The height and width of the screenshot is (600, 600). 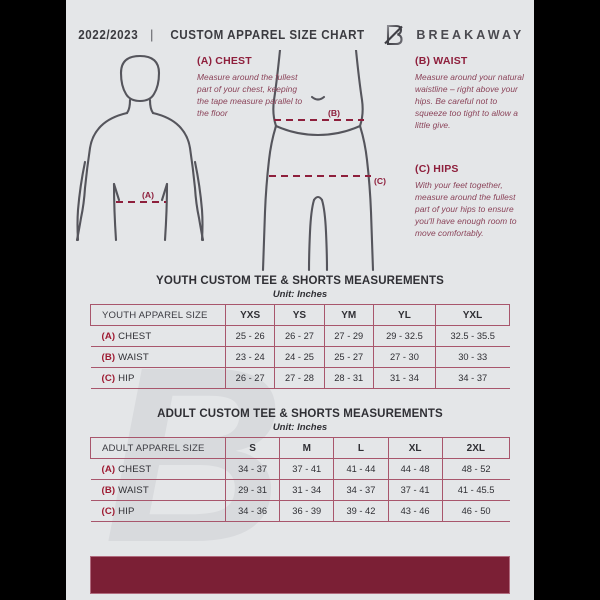 I want to click on youth-hip-yxs: 26 - 27, so click(x=249, y=378).